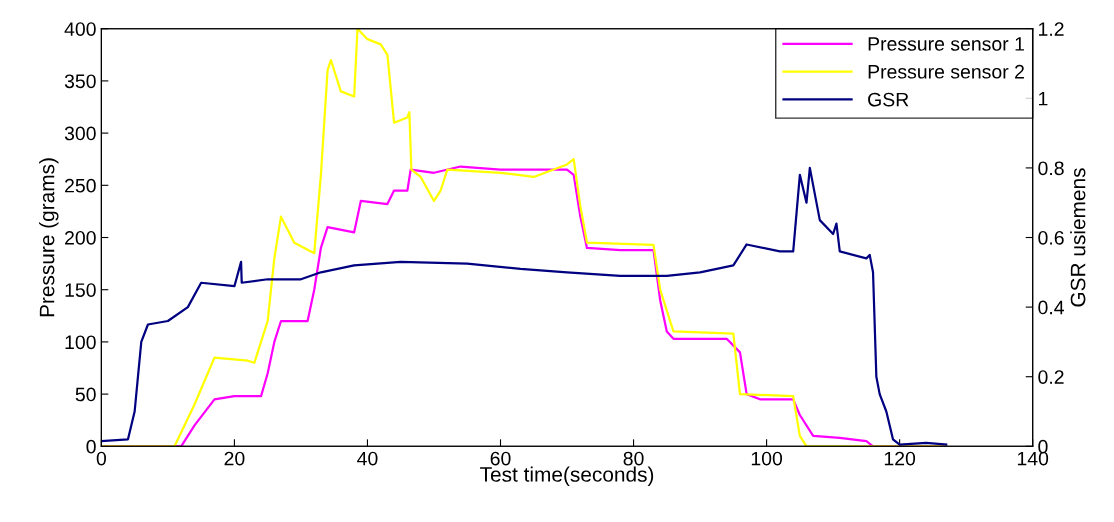  What do you see at coordinates (567, 476) in the screenshot?
I see `x-axis-title: Test time(seconds)` at bounding box center [567, 476].